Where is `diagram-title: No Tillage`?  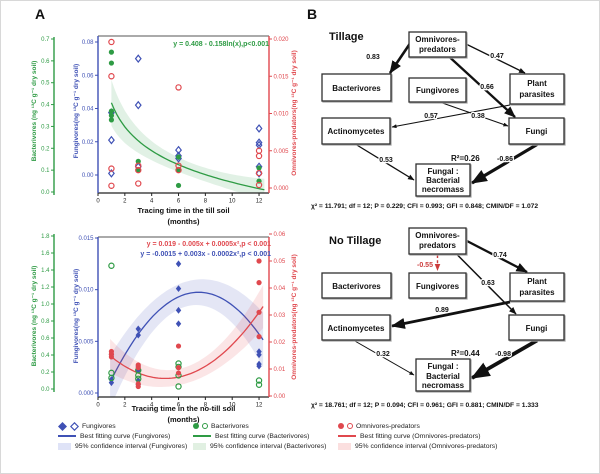 diagram-title: No Tillage is located at coordinates (355, 241).